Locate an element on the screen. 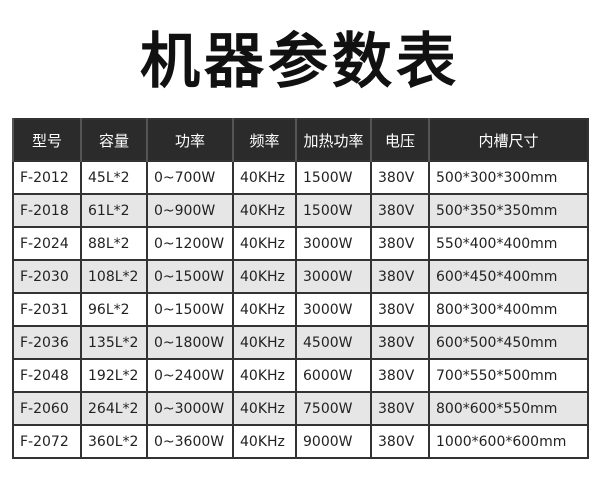 The image size is (600, 488). header-cell: 内槽尺寸 is located at coordinates (508, 140).